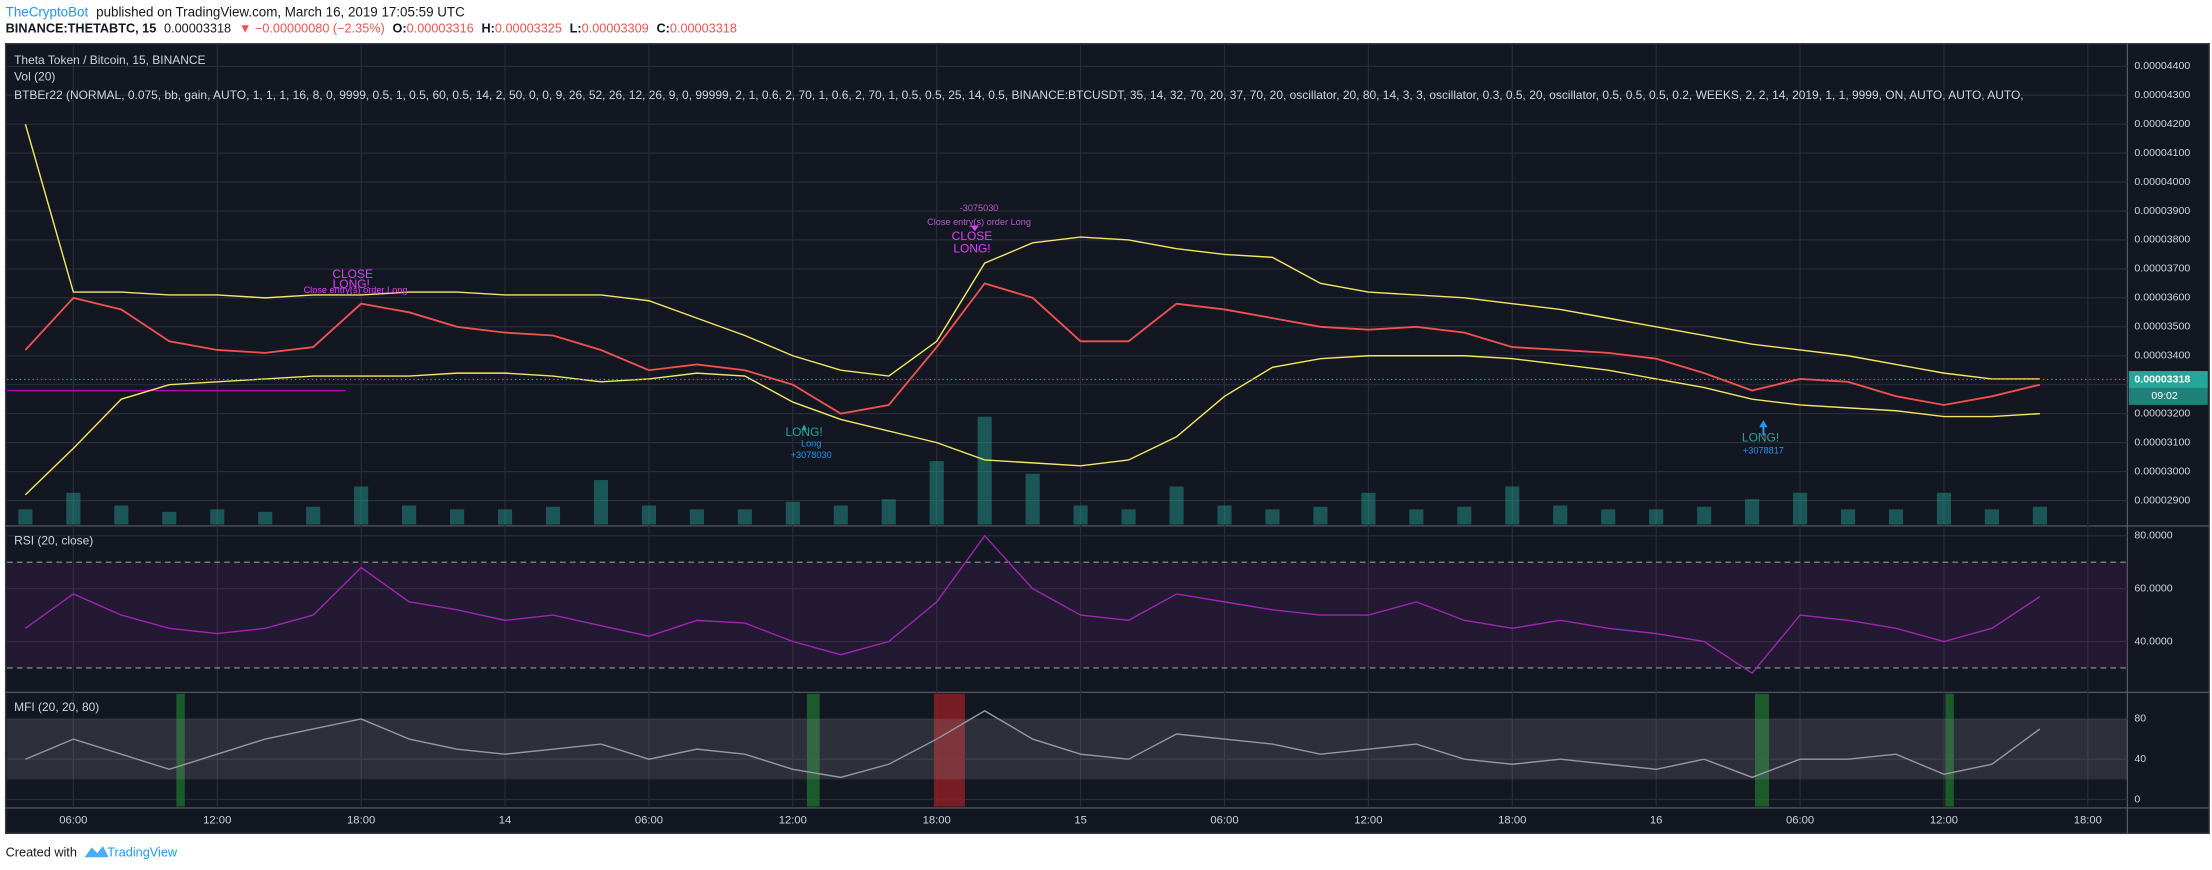 The width and height of the screenshot is (2212, 870). I want to click on y-tick-label: 0.00003400, so click(2162, 356).